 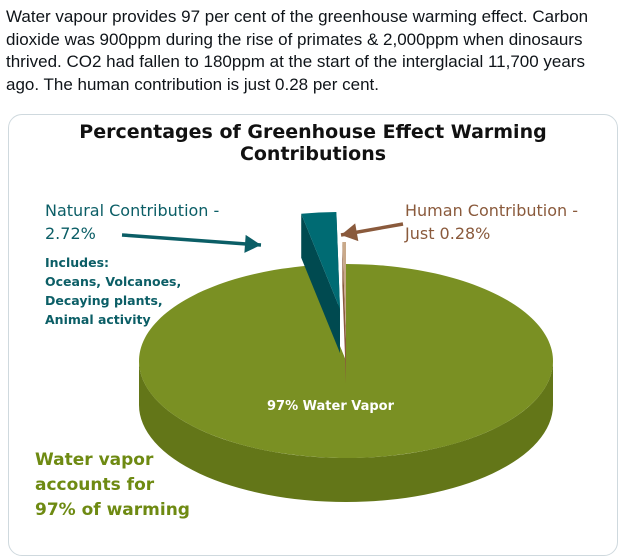 What do you see at coordinates (104, 300) in the screenshot?
I see `includes-line: Decaying plants,` at bounding box center [104, 300].